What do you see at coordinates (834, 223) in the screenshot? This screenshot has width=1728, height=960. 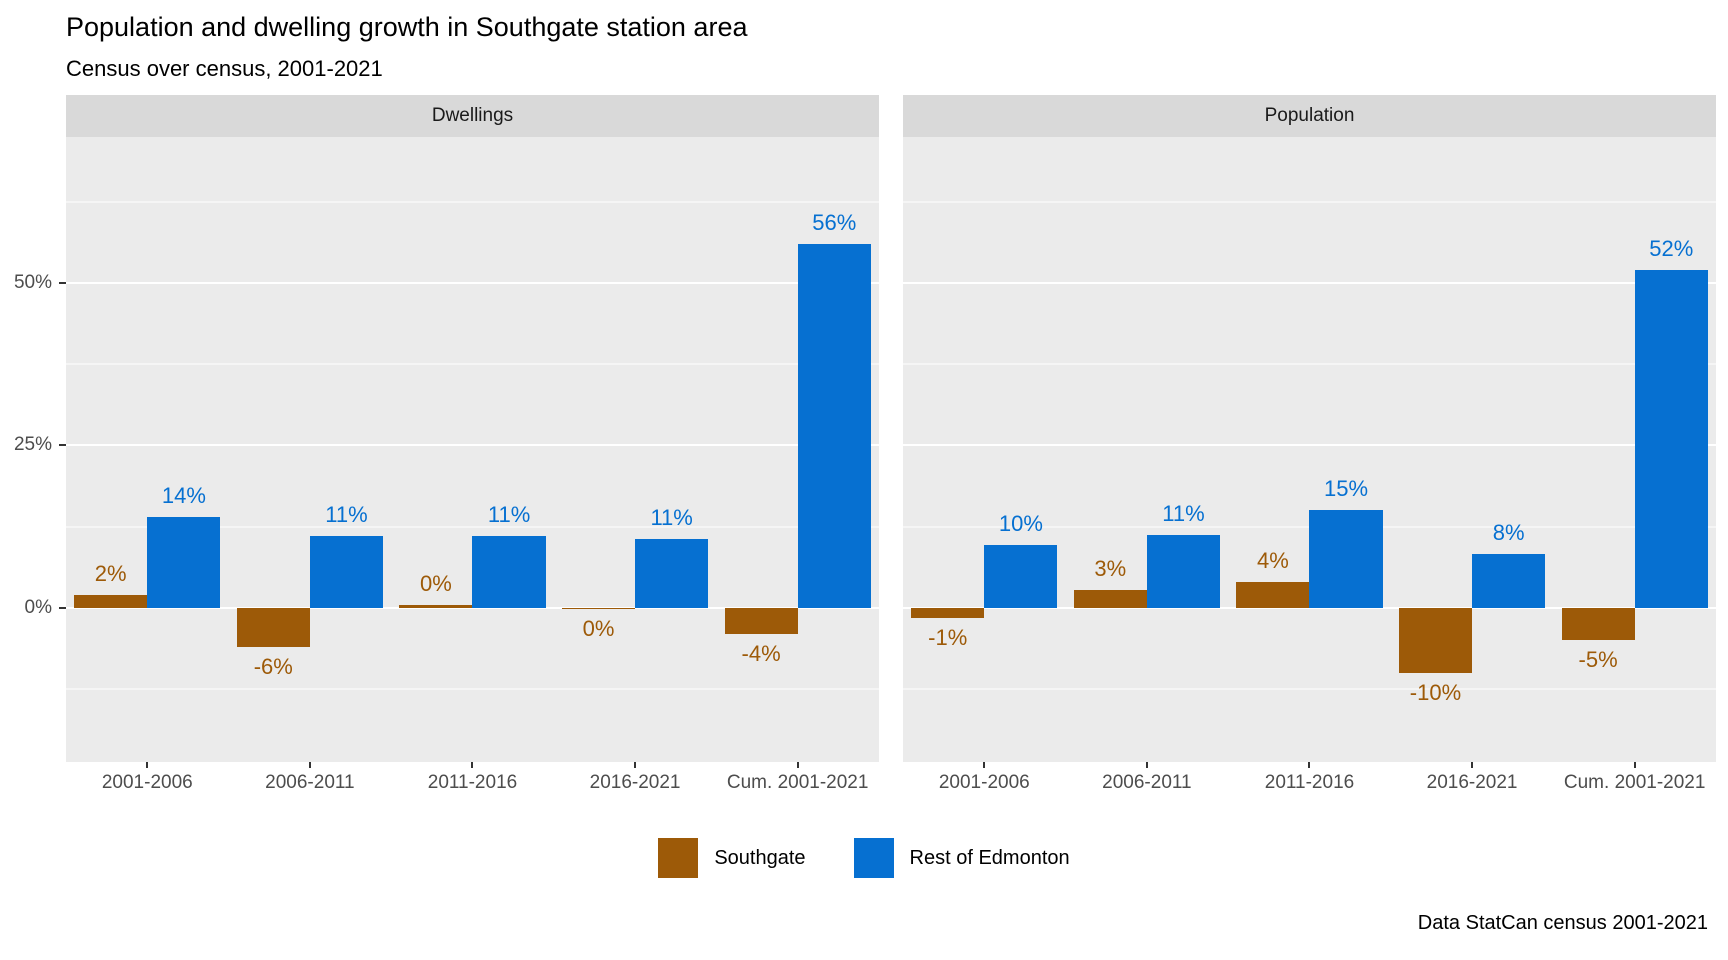 I see `bar-value-label: 56%` at bounding box center [834, 223].